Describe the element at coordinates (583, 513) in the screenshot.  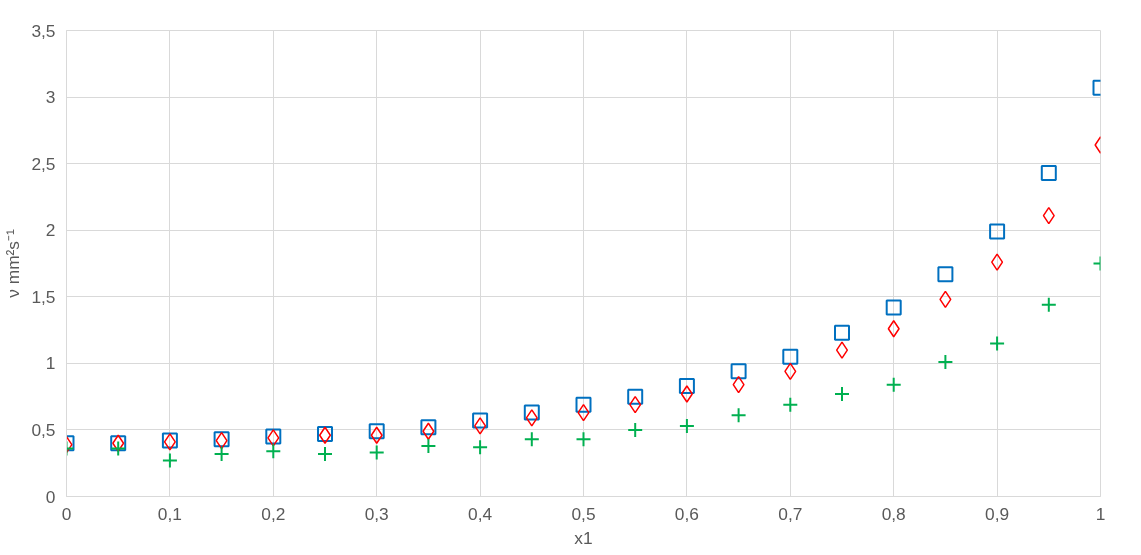
I see `x-tick-label: 0,5` at that location.